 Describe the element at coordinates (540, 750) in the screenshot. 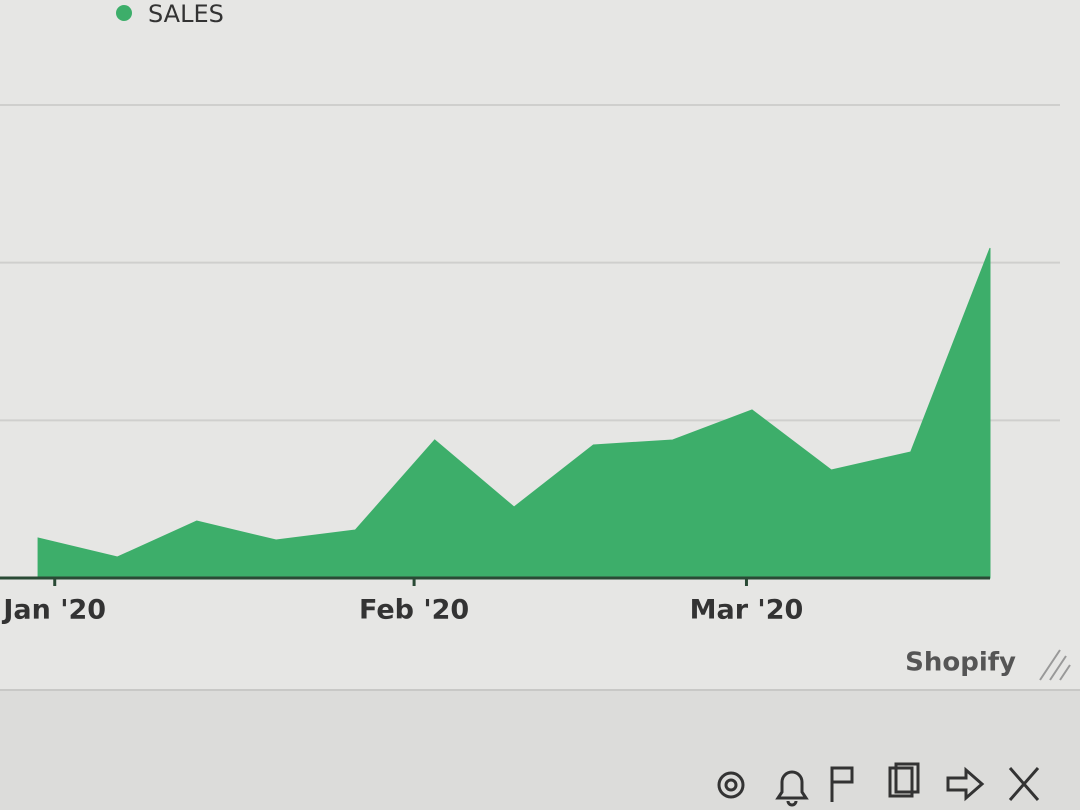

I see `toolbar-area` at that location.